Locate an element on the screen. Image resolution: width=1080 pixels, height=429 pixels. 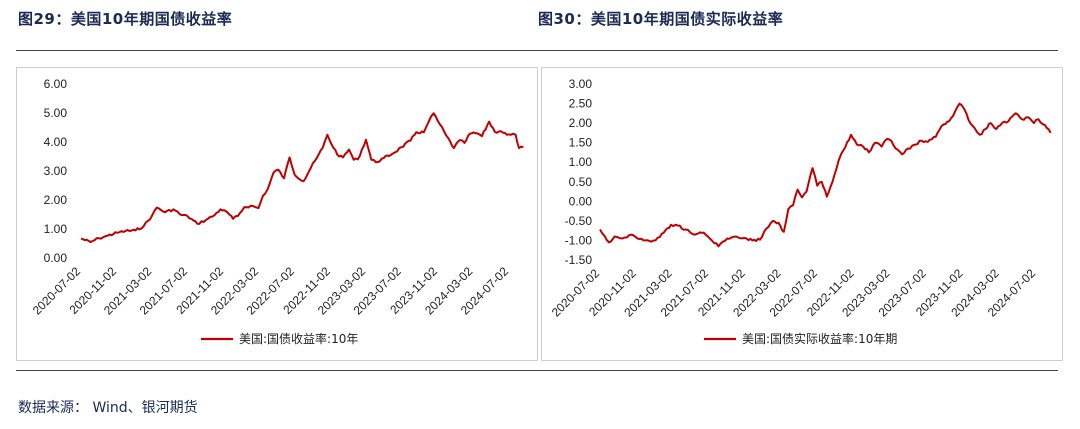
y-tick-label: 2.50 is located at coordinates (581, 104).